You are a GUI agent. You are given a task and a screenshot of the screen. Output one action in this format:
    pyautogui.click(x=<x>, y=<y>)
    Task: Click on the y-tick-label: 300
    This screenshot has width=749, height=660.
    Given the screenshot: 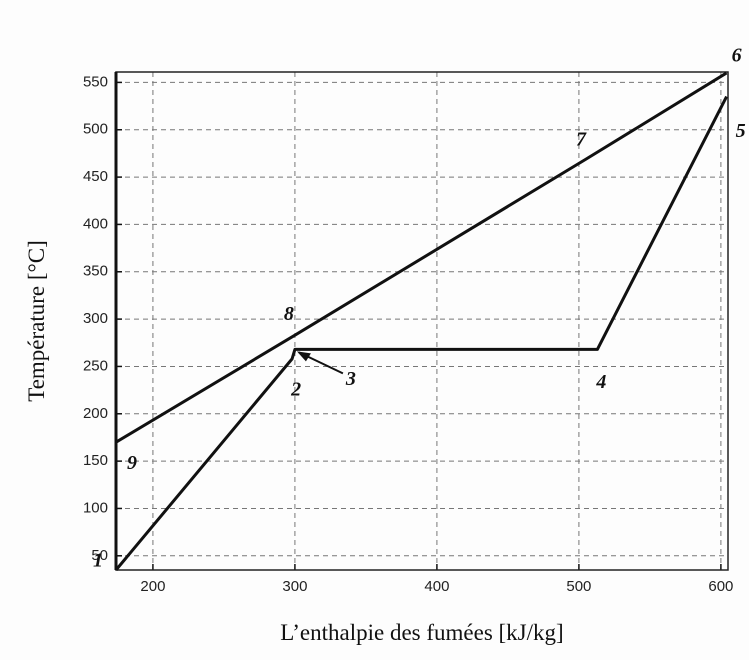 What is the action you would take?
    pyautogui.click(x=95, y=318)
    